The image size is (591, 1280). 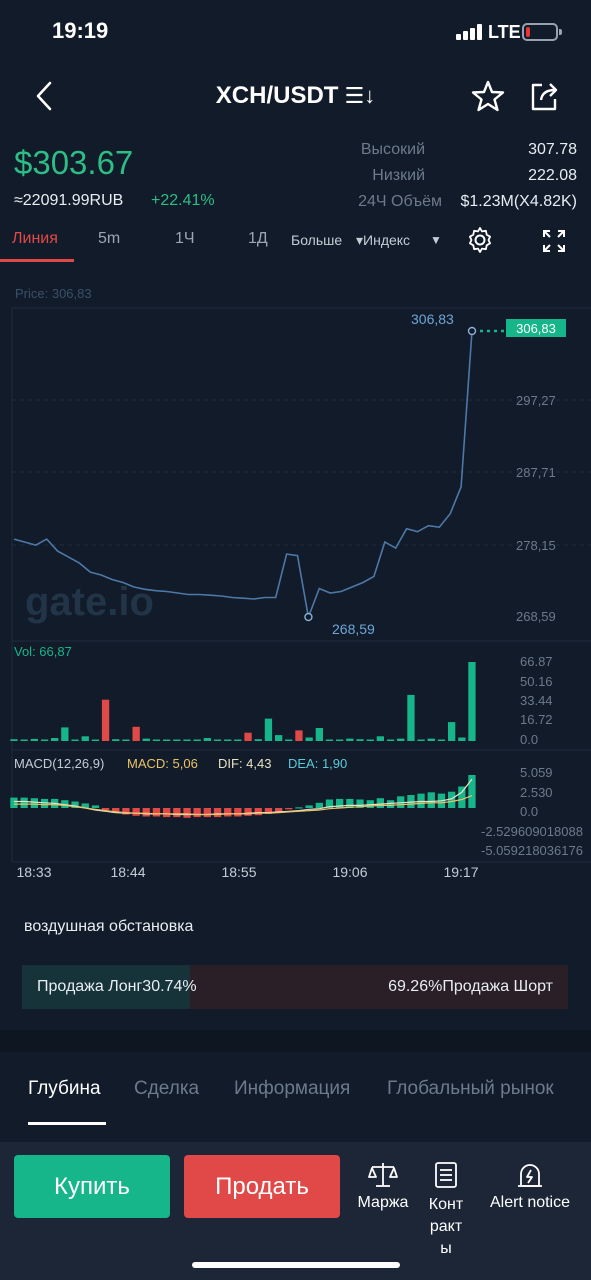 I want to click on sentiment-bar: Продажа Лонг30.74% 69.26%Продажа Шорт, so click(x=295, y=987).